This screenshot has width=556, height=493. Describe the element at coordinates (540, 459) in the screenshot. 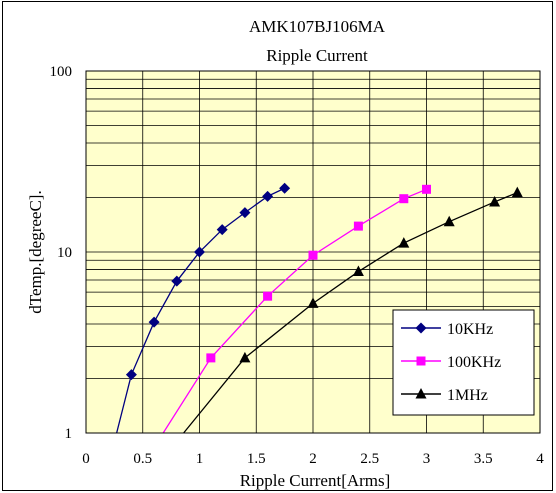

I see `x-tick-label: 4` at that location.